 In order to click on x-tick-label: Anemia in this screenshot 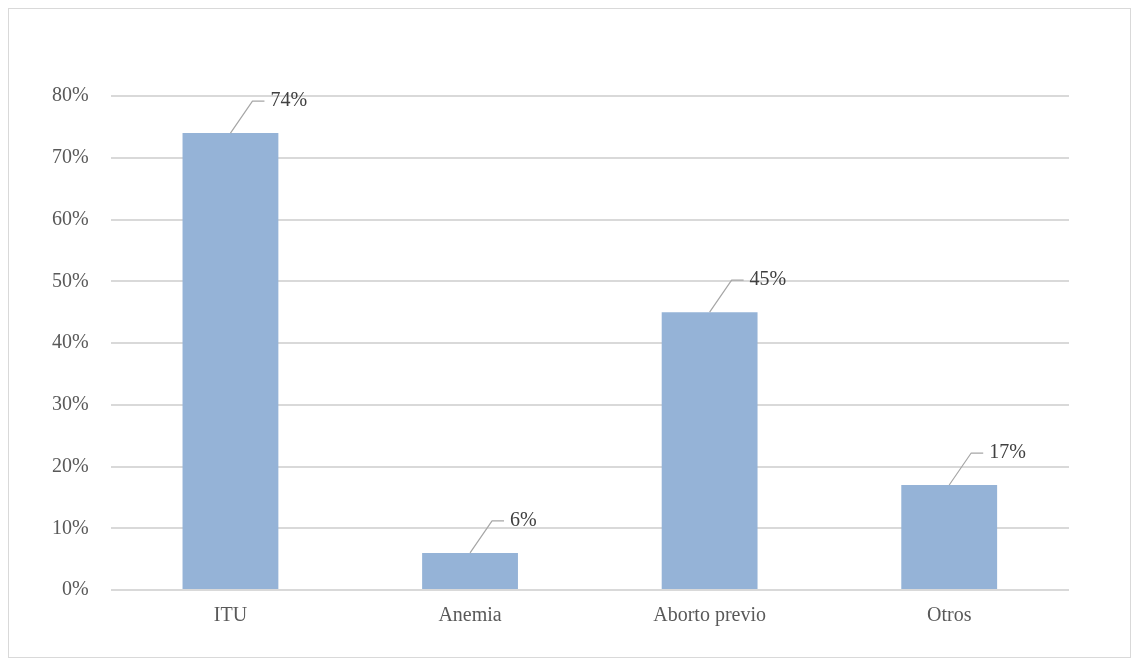, I will do `click(470, 614)`.